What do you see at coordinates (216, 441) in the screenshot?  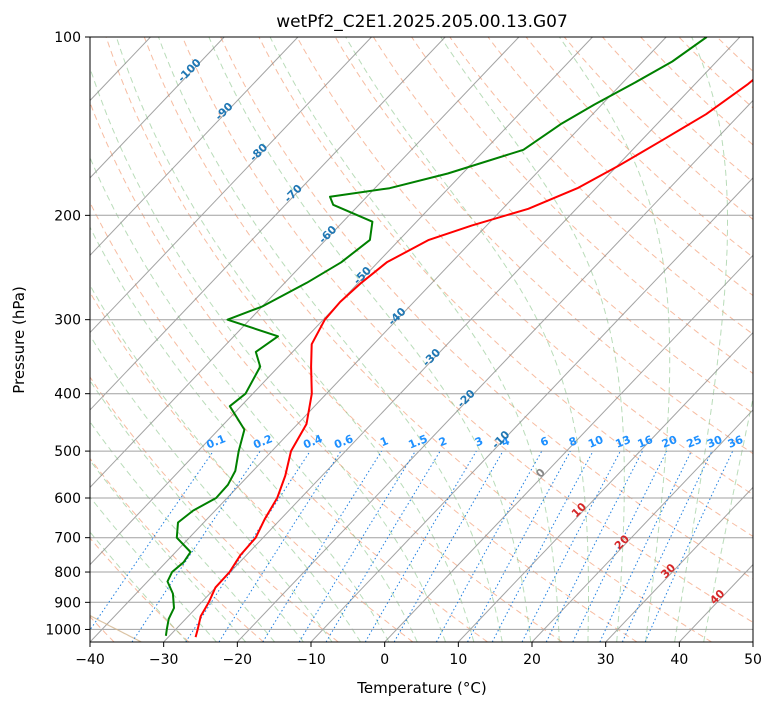 I see `mixing-ratio-label: 0.1` at bounding box center [216, 441].